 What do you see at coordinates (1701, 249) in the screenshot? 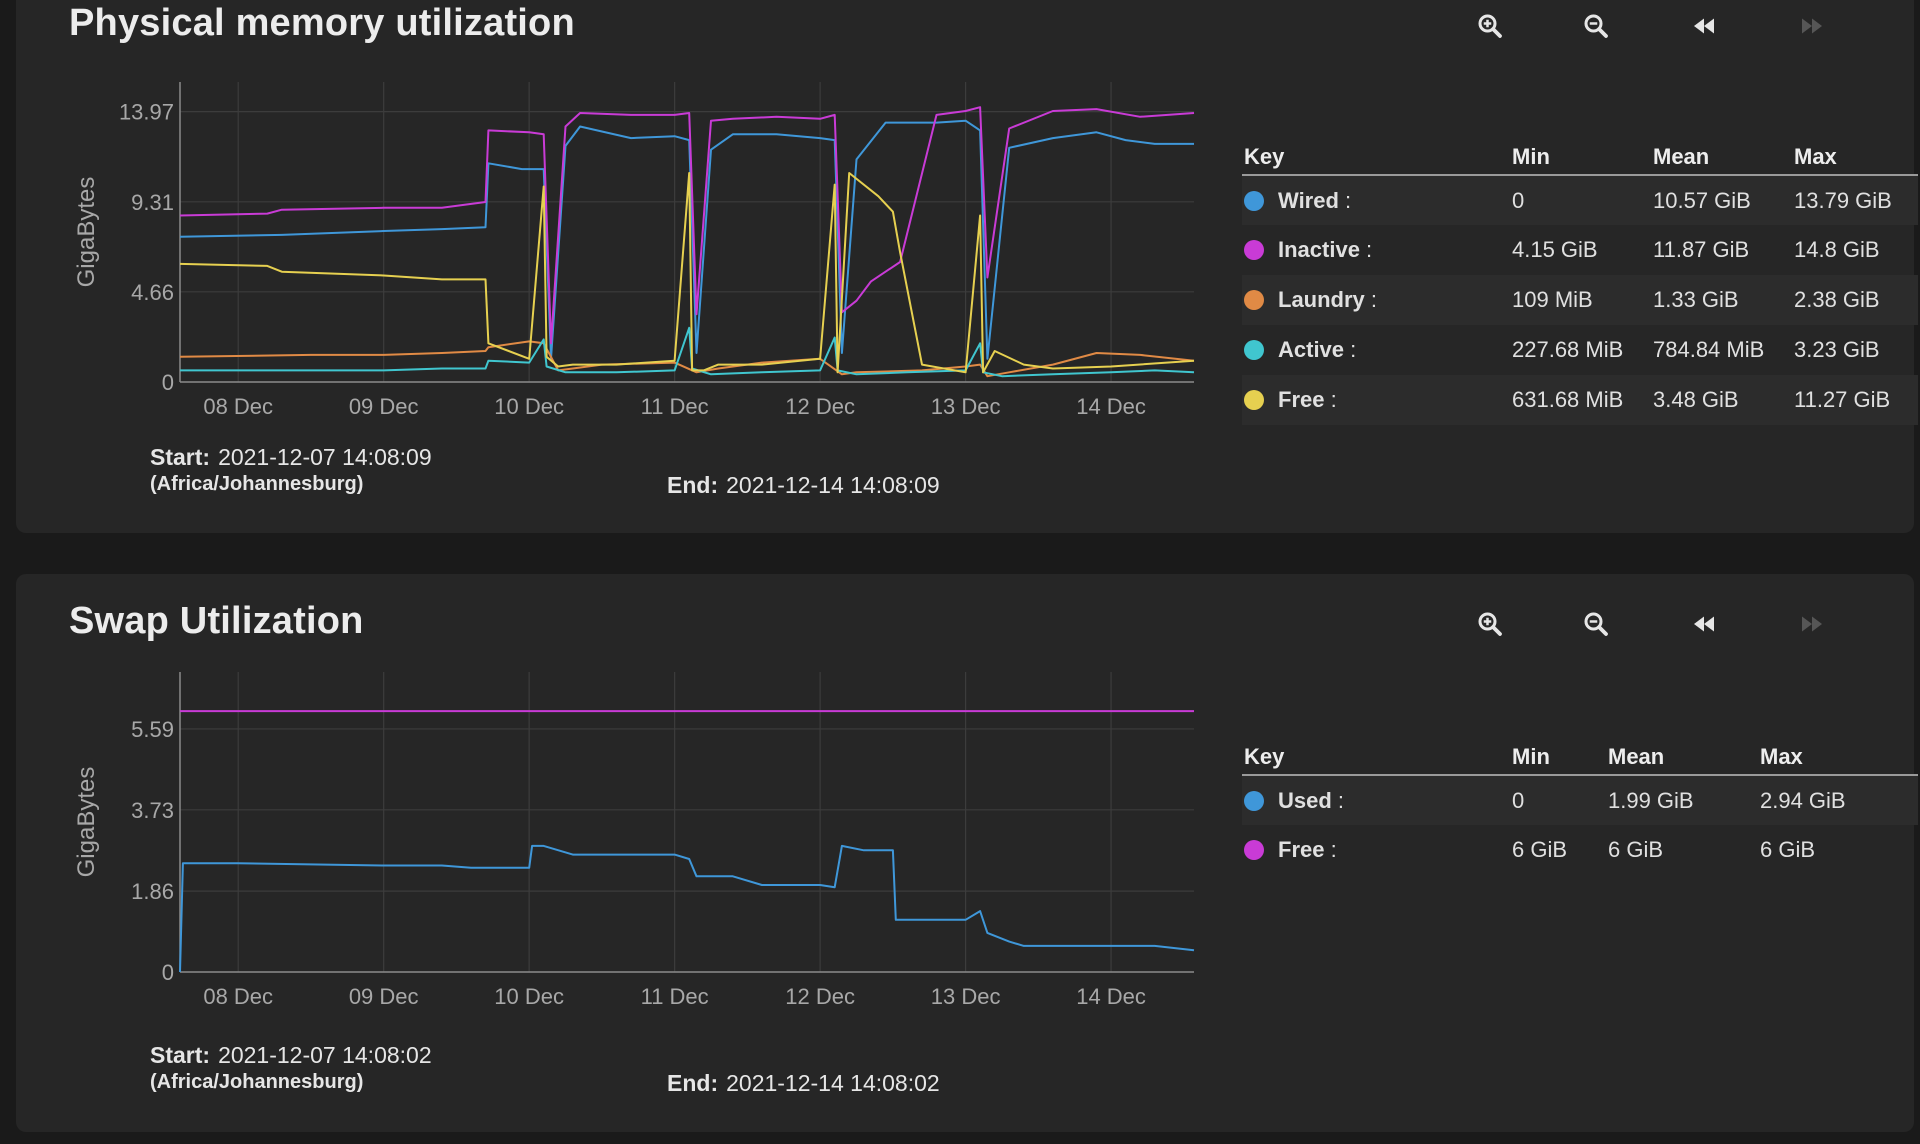
I see `legend-mean: 11.87 GiB` at bounding box center [1701, 249].